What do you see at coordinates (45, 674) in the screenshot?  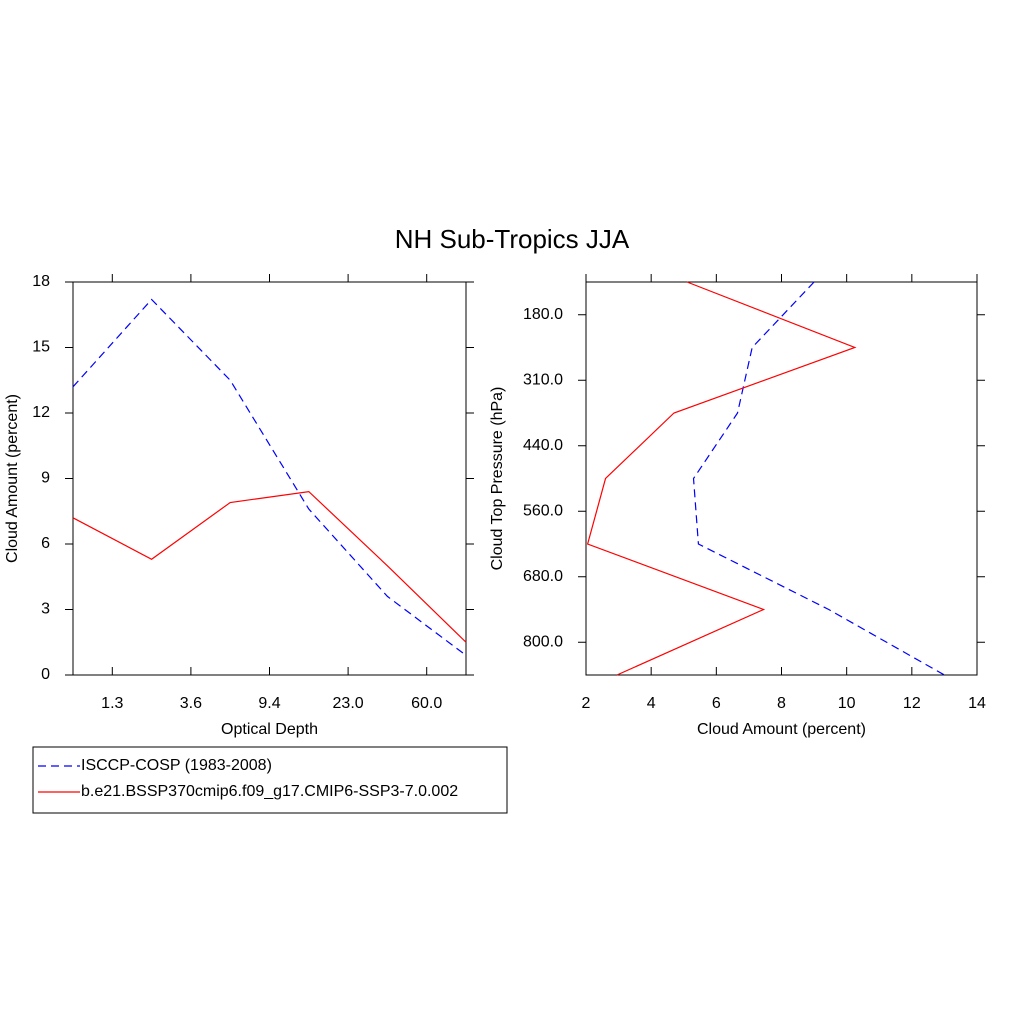 I see `y-tick-label: 0` at bounding box center [45, 674].